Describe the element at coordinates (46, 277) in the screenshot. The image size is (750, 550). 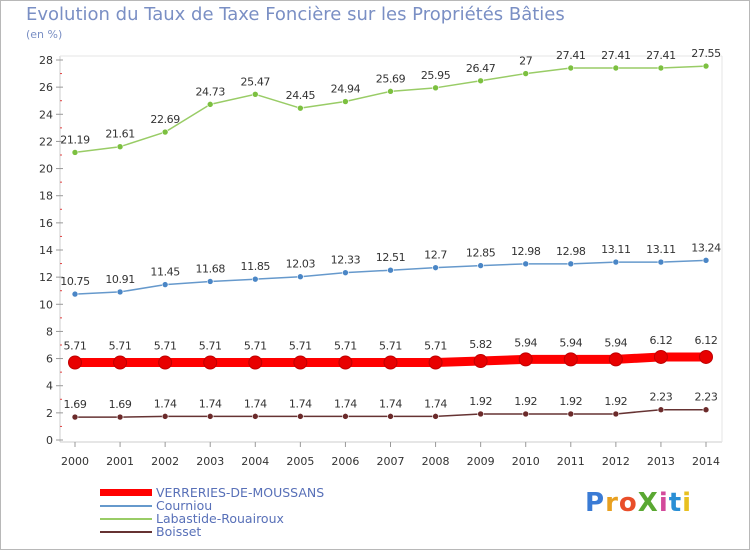
I see `y-tick-label: 12` at that location.